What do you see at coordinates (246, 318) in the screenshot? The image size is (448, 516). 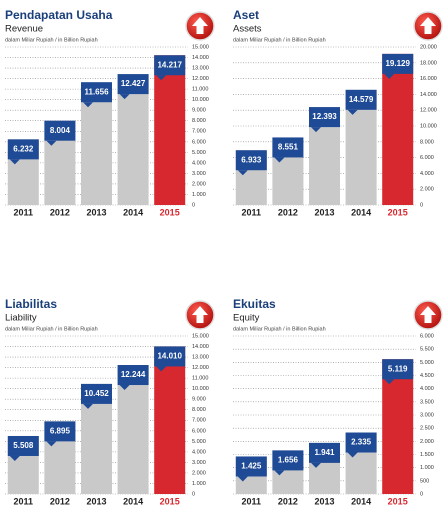 I see `chart-subtitle: Equity` at bounding box center [246, 318].